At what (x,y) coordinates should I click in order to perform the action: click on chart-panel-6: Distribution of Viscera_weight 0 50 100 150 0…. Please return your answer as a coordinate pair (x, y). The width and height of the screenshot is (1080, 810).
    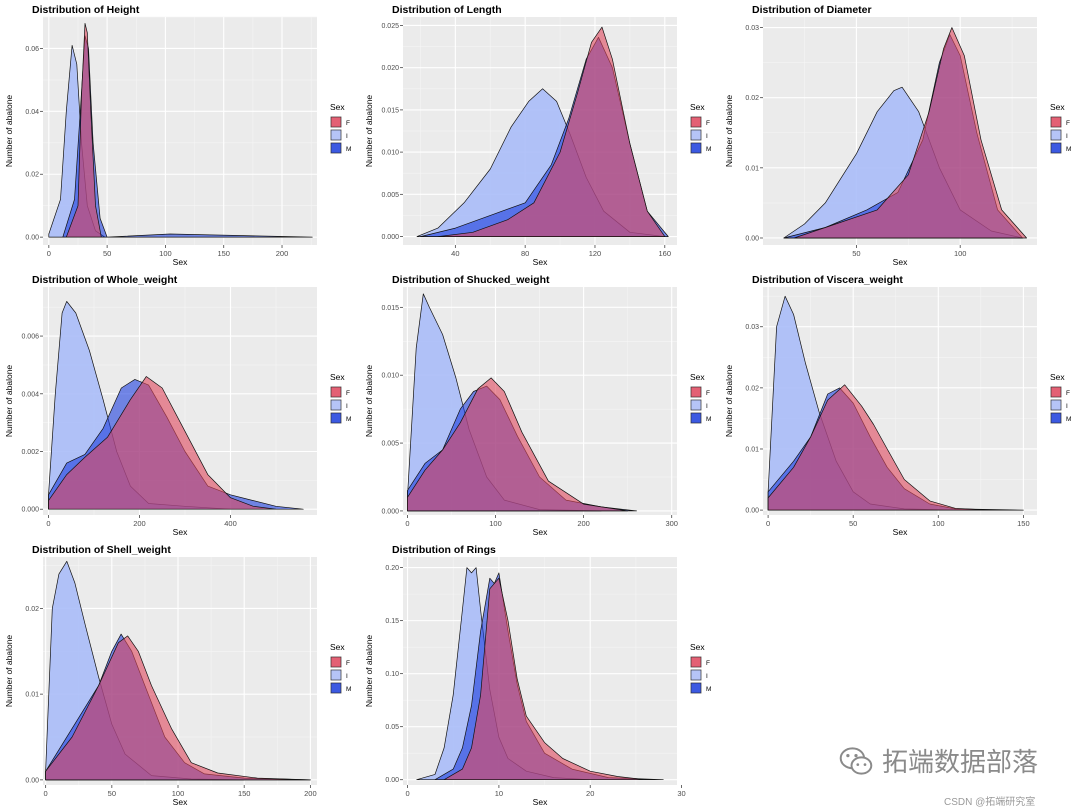
    Looking at the image, I should click on (897, 405).